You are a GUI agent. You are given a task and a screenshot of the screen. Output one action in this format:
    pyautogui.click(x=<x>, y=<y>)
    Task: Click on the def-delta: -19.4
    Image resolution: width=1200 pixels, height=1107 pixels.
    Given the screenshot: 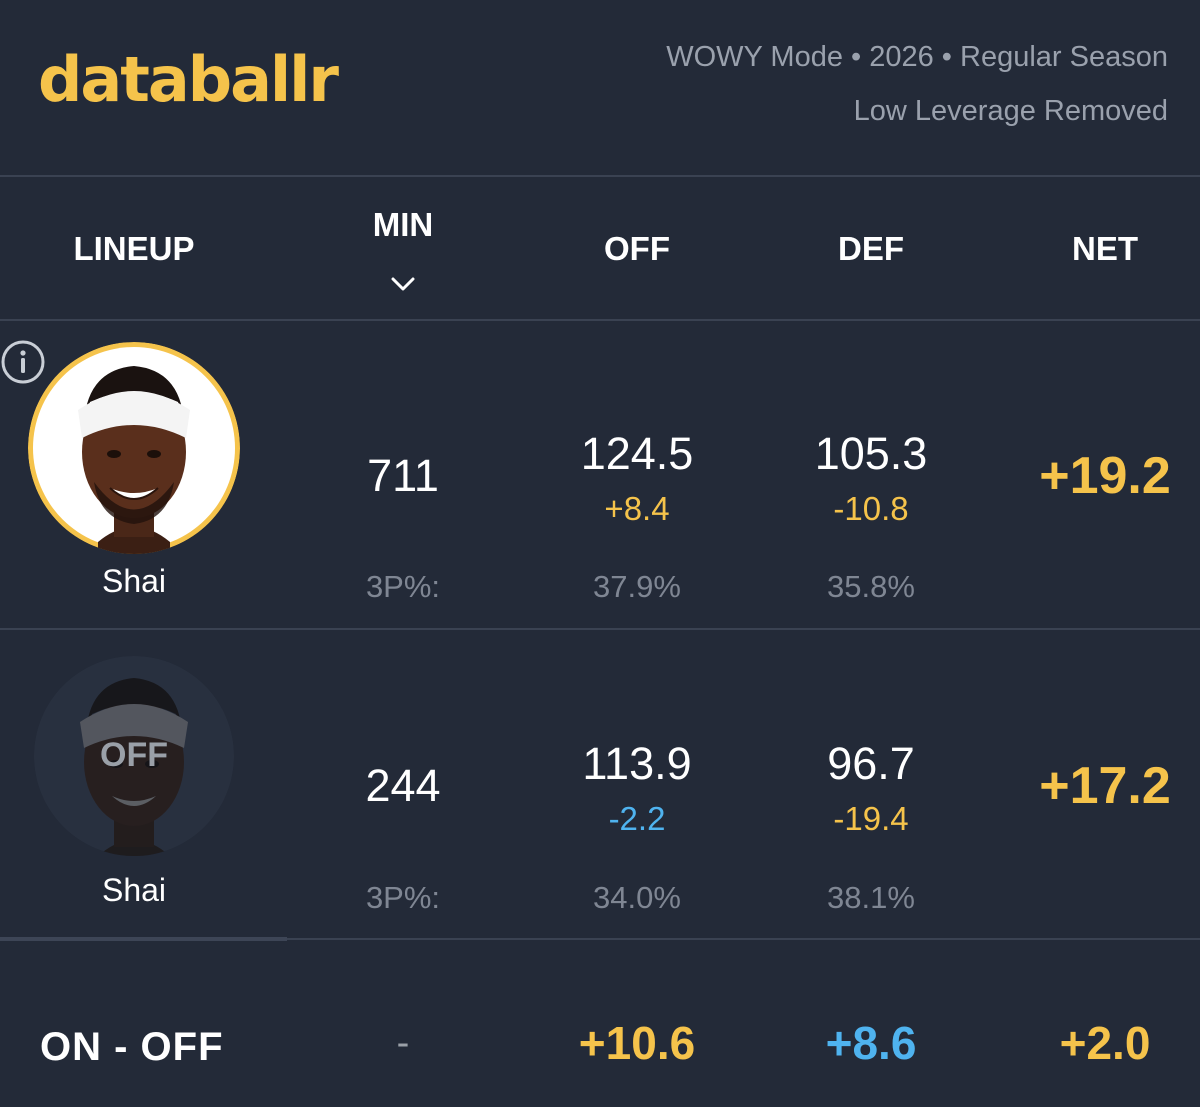 What is the action you would take?
    pyautogui.click(x=871, y=818)
    